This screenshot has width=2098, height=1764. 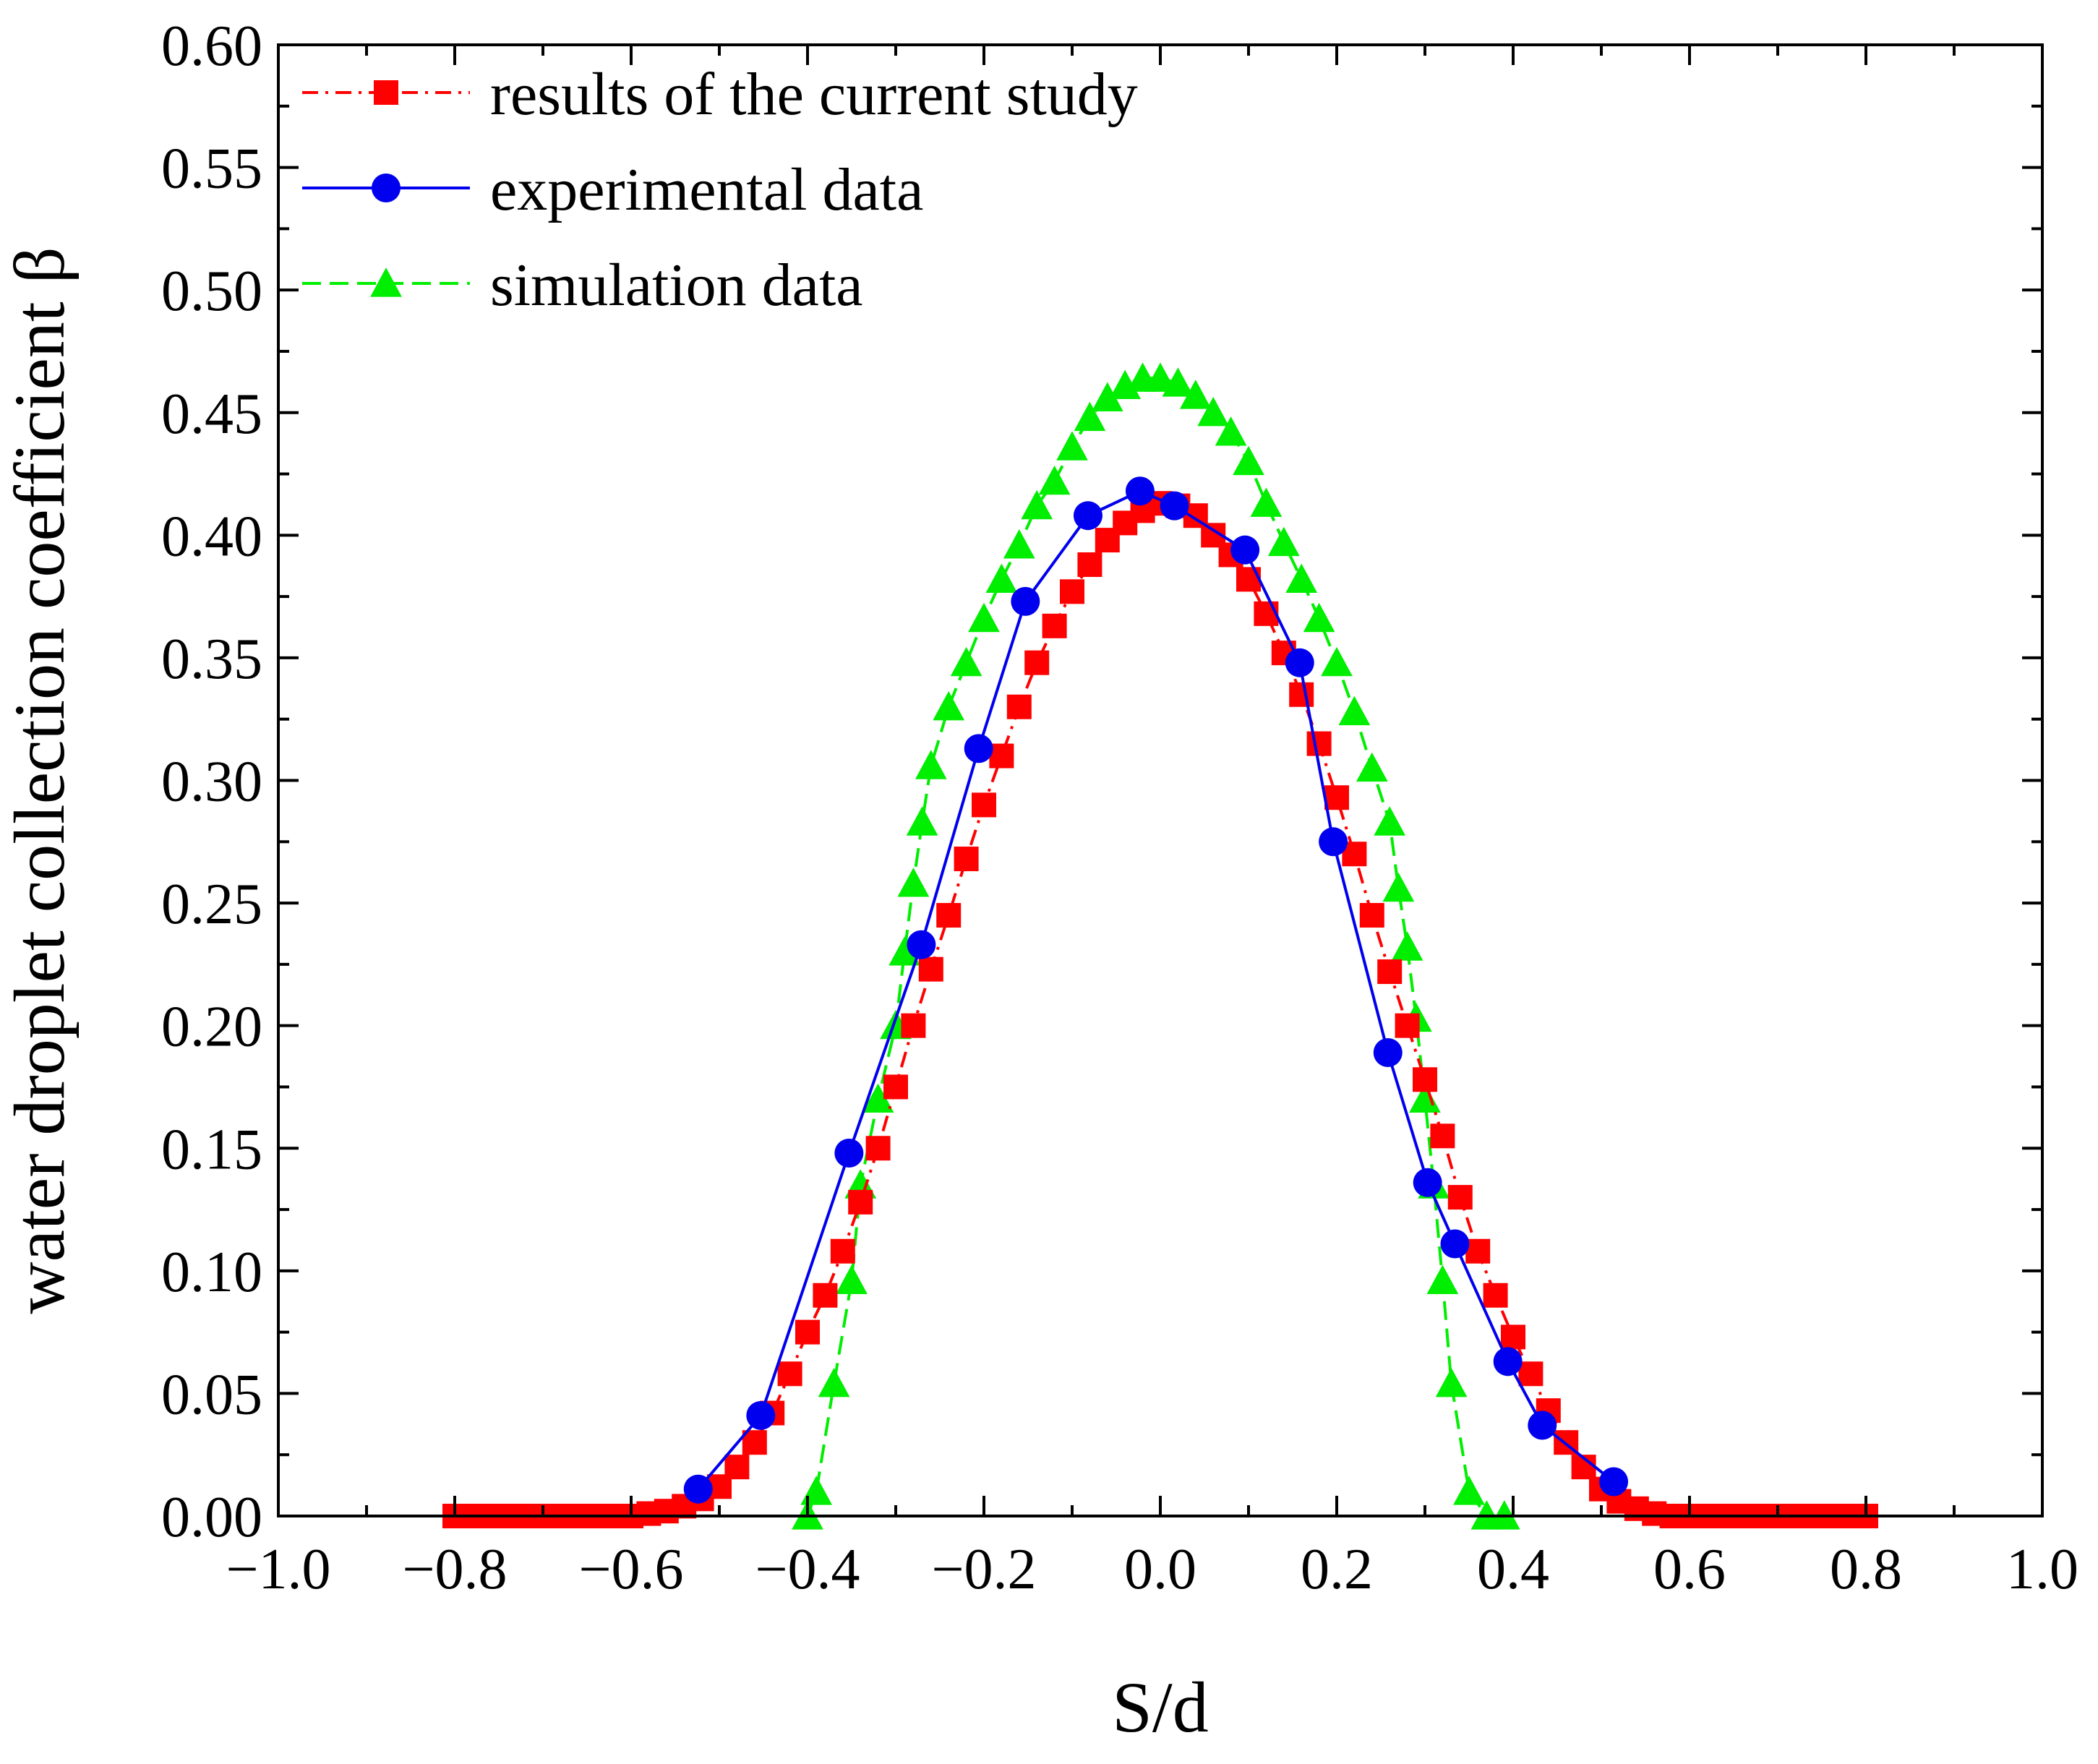 I want to click on x-tick-label: 0.2, so click(x=1337, y=1569).